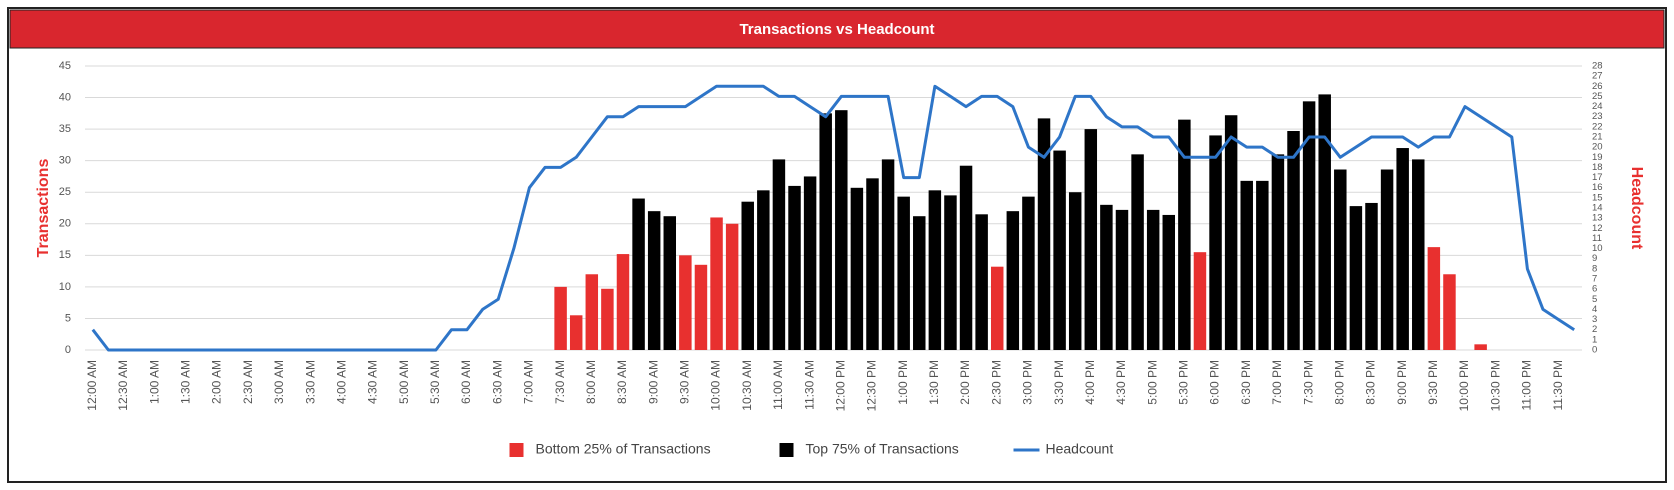  I want to click on x-tick-label: 11:30 AM, so click(809, 385).